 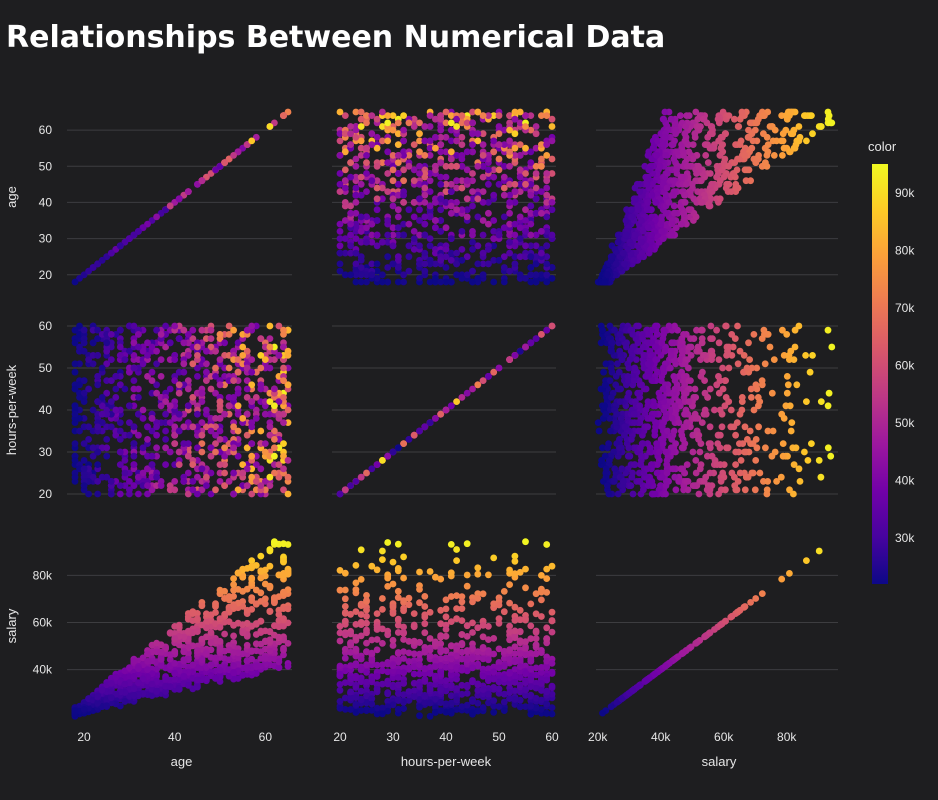 I want to click on scatter-cell-salary-vs-age, so click(x=181, y=629).